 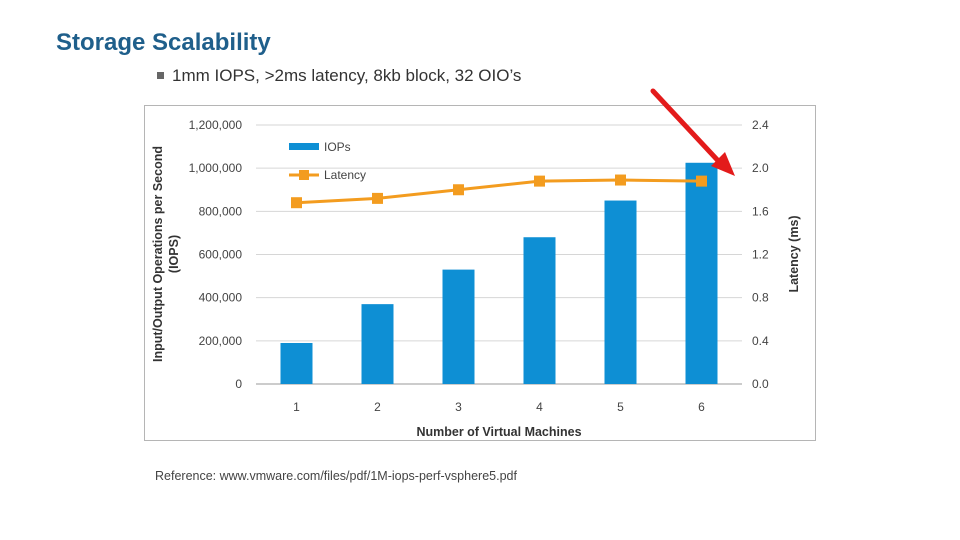 I want to click on slide-title: Storage Scalability, so click(x=163, y=42).